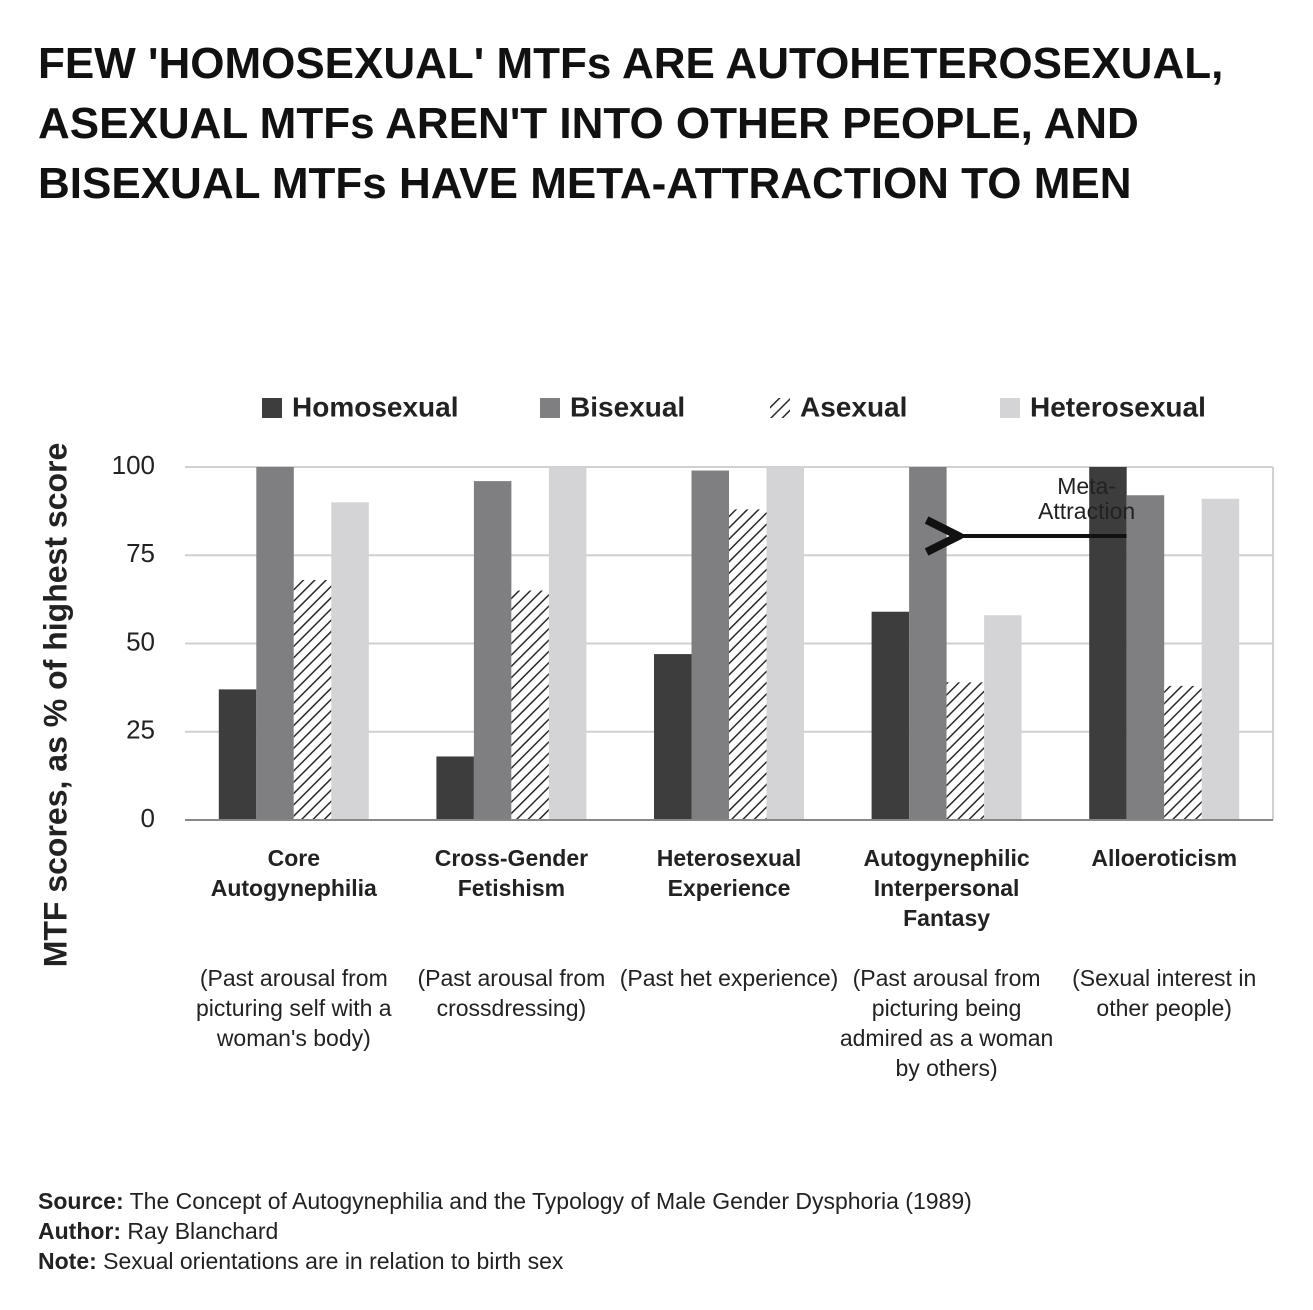 This screenshot has height=1310, width=1313. Describe the element at coordinates (1118, 406) in the screenshot. I see `legend-label: Heterosexual` at that location.